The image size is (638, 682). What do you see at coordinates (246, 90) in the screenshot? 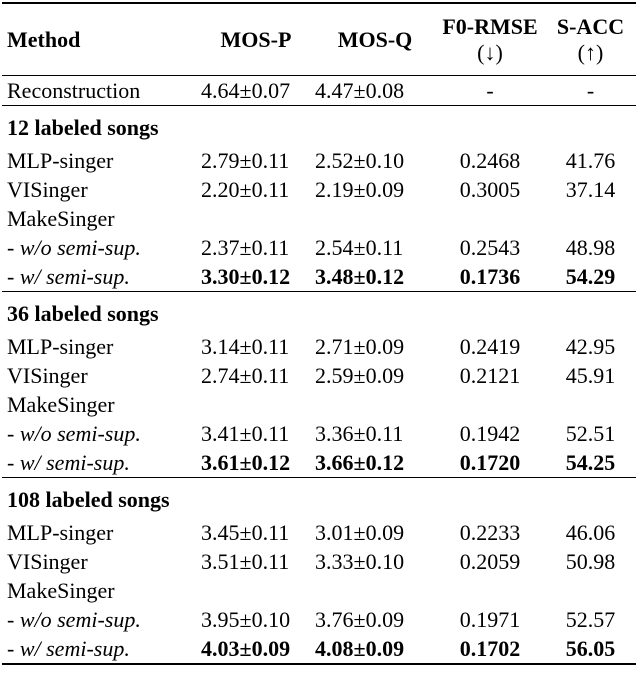
I see `row-mos-p: 4.64±0.07` at bounding box center [246, 90].